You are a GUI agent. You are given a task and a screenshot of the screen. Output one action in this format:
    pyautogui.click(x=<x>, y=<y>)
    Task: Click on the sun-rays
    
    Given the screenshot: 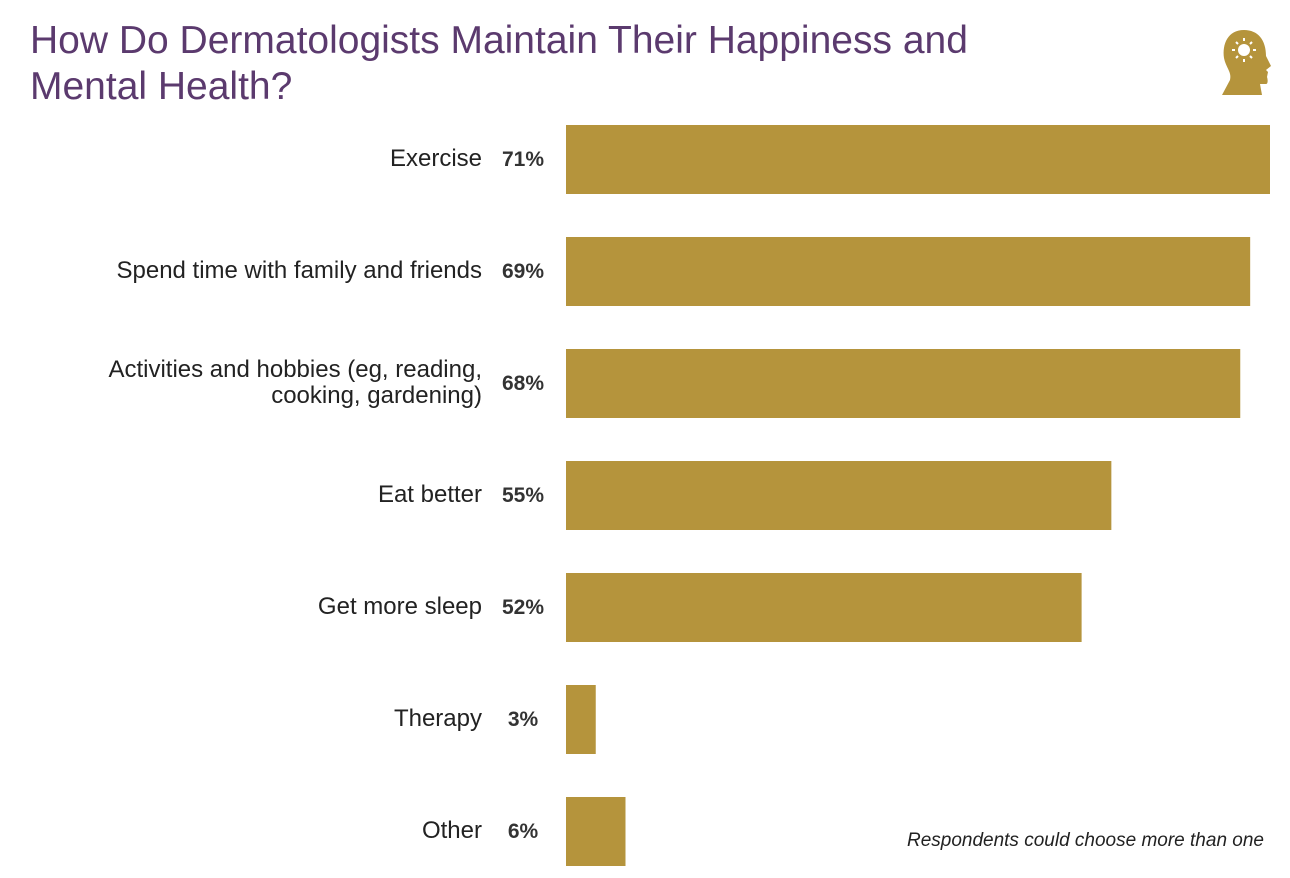 What is the action you would take?
    pyautogui.click(x=1244, y=50)
    